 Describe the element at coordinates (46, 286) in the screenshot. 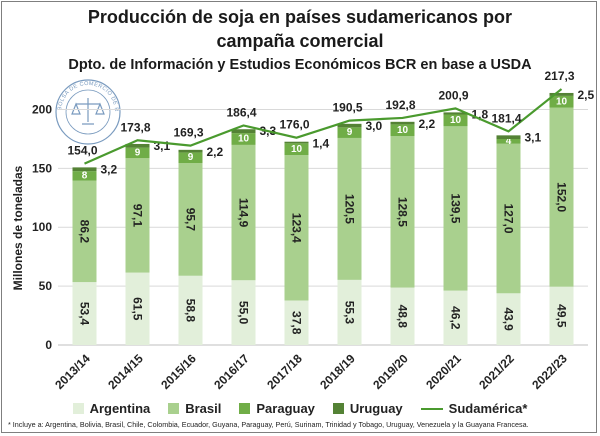

I see `y-tick-label: 50` at that location.